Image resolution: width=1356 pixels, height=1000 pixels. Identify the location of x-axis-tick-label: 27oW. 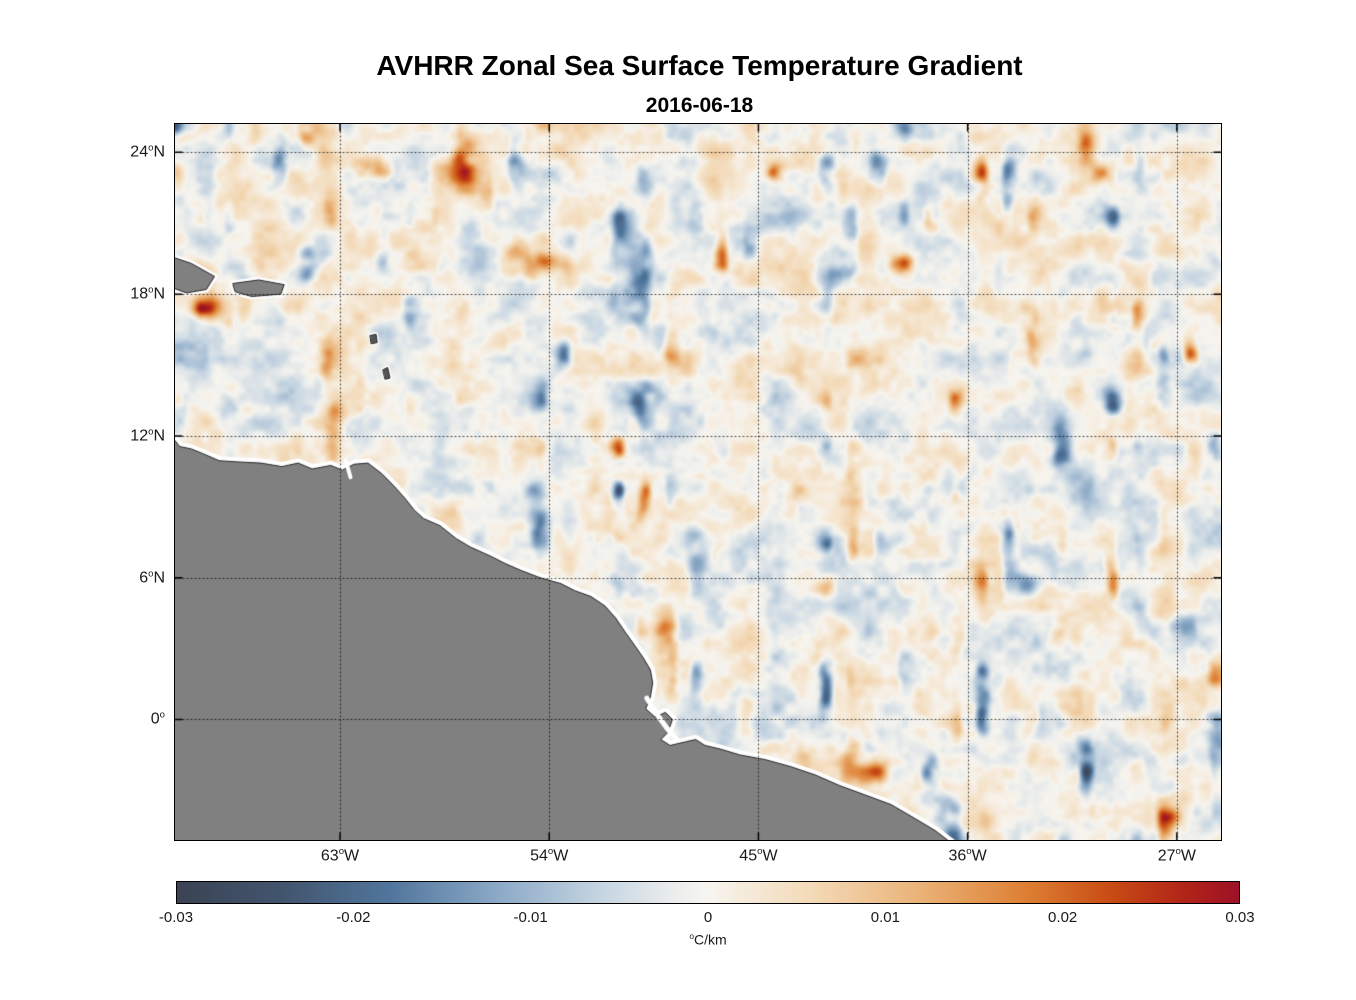
(1176, 855).